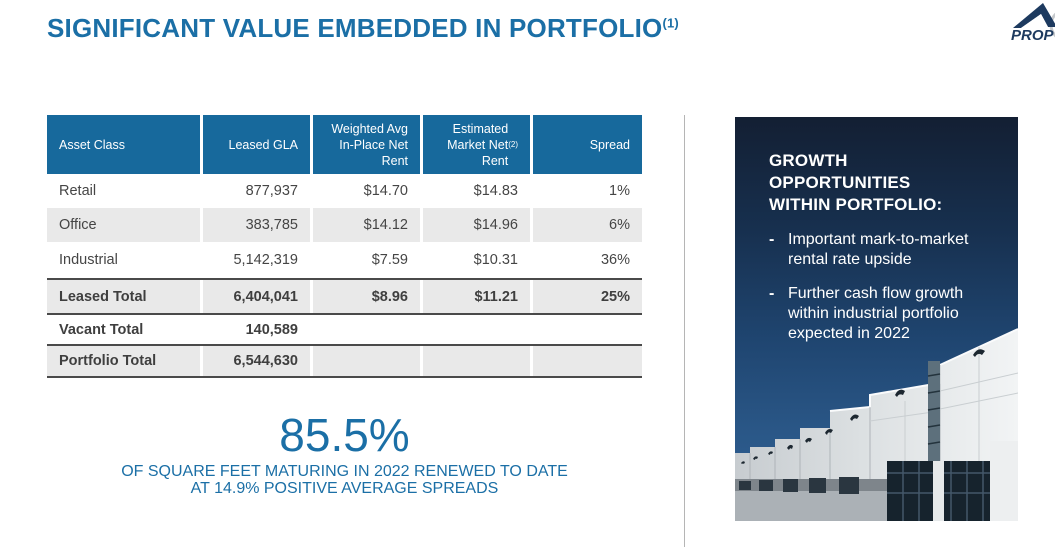 The image size is (1055, 556). I want to click on title-footnote-marker: (1), so click(670, 23).